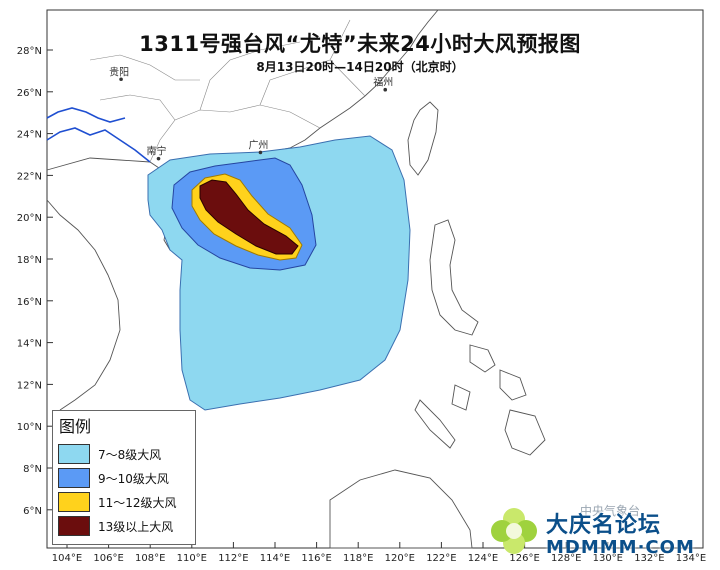  What do you see at coordinates (98, 145) in the screenshot?
I see `national-border` at bounding box center [98, 145].